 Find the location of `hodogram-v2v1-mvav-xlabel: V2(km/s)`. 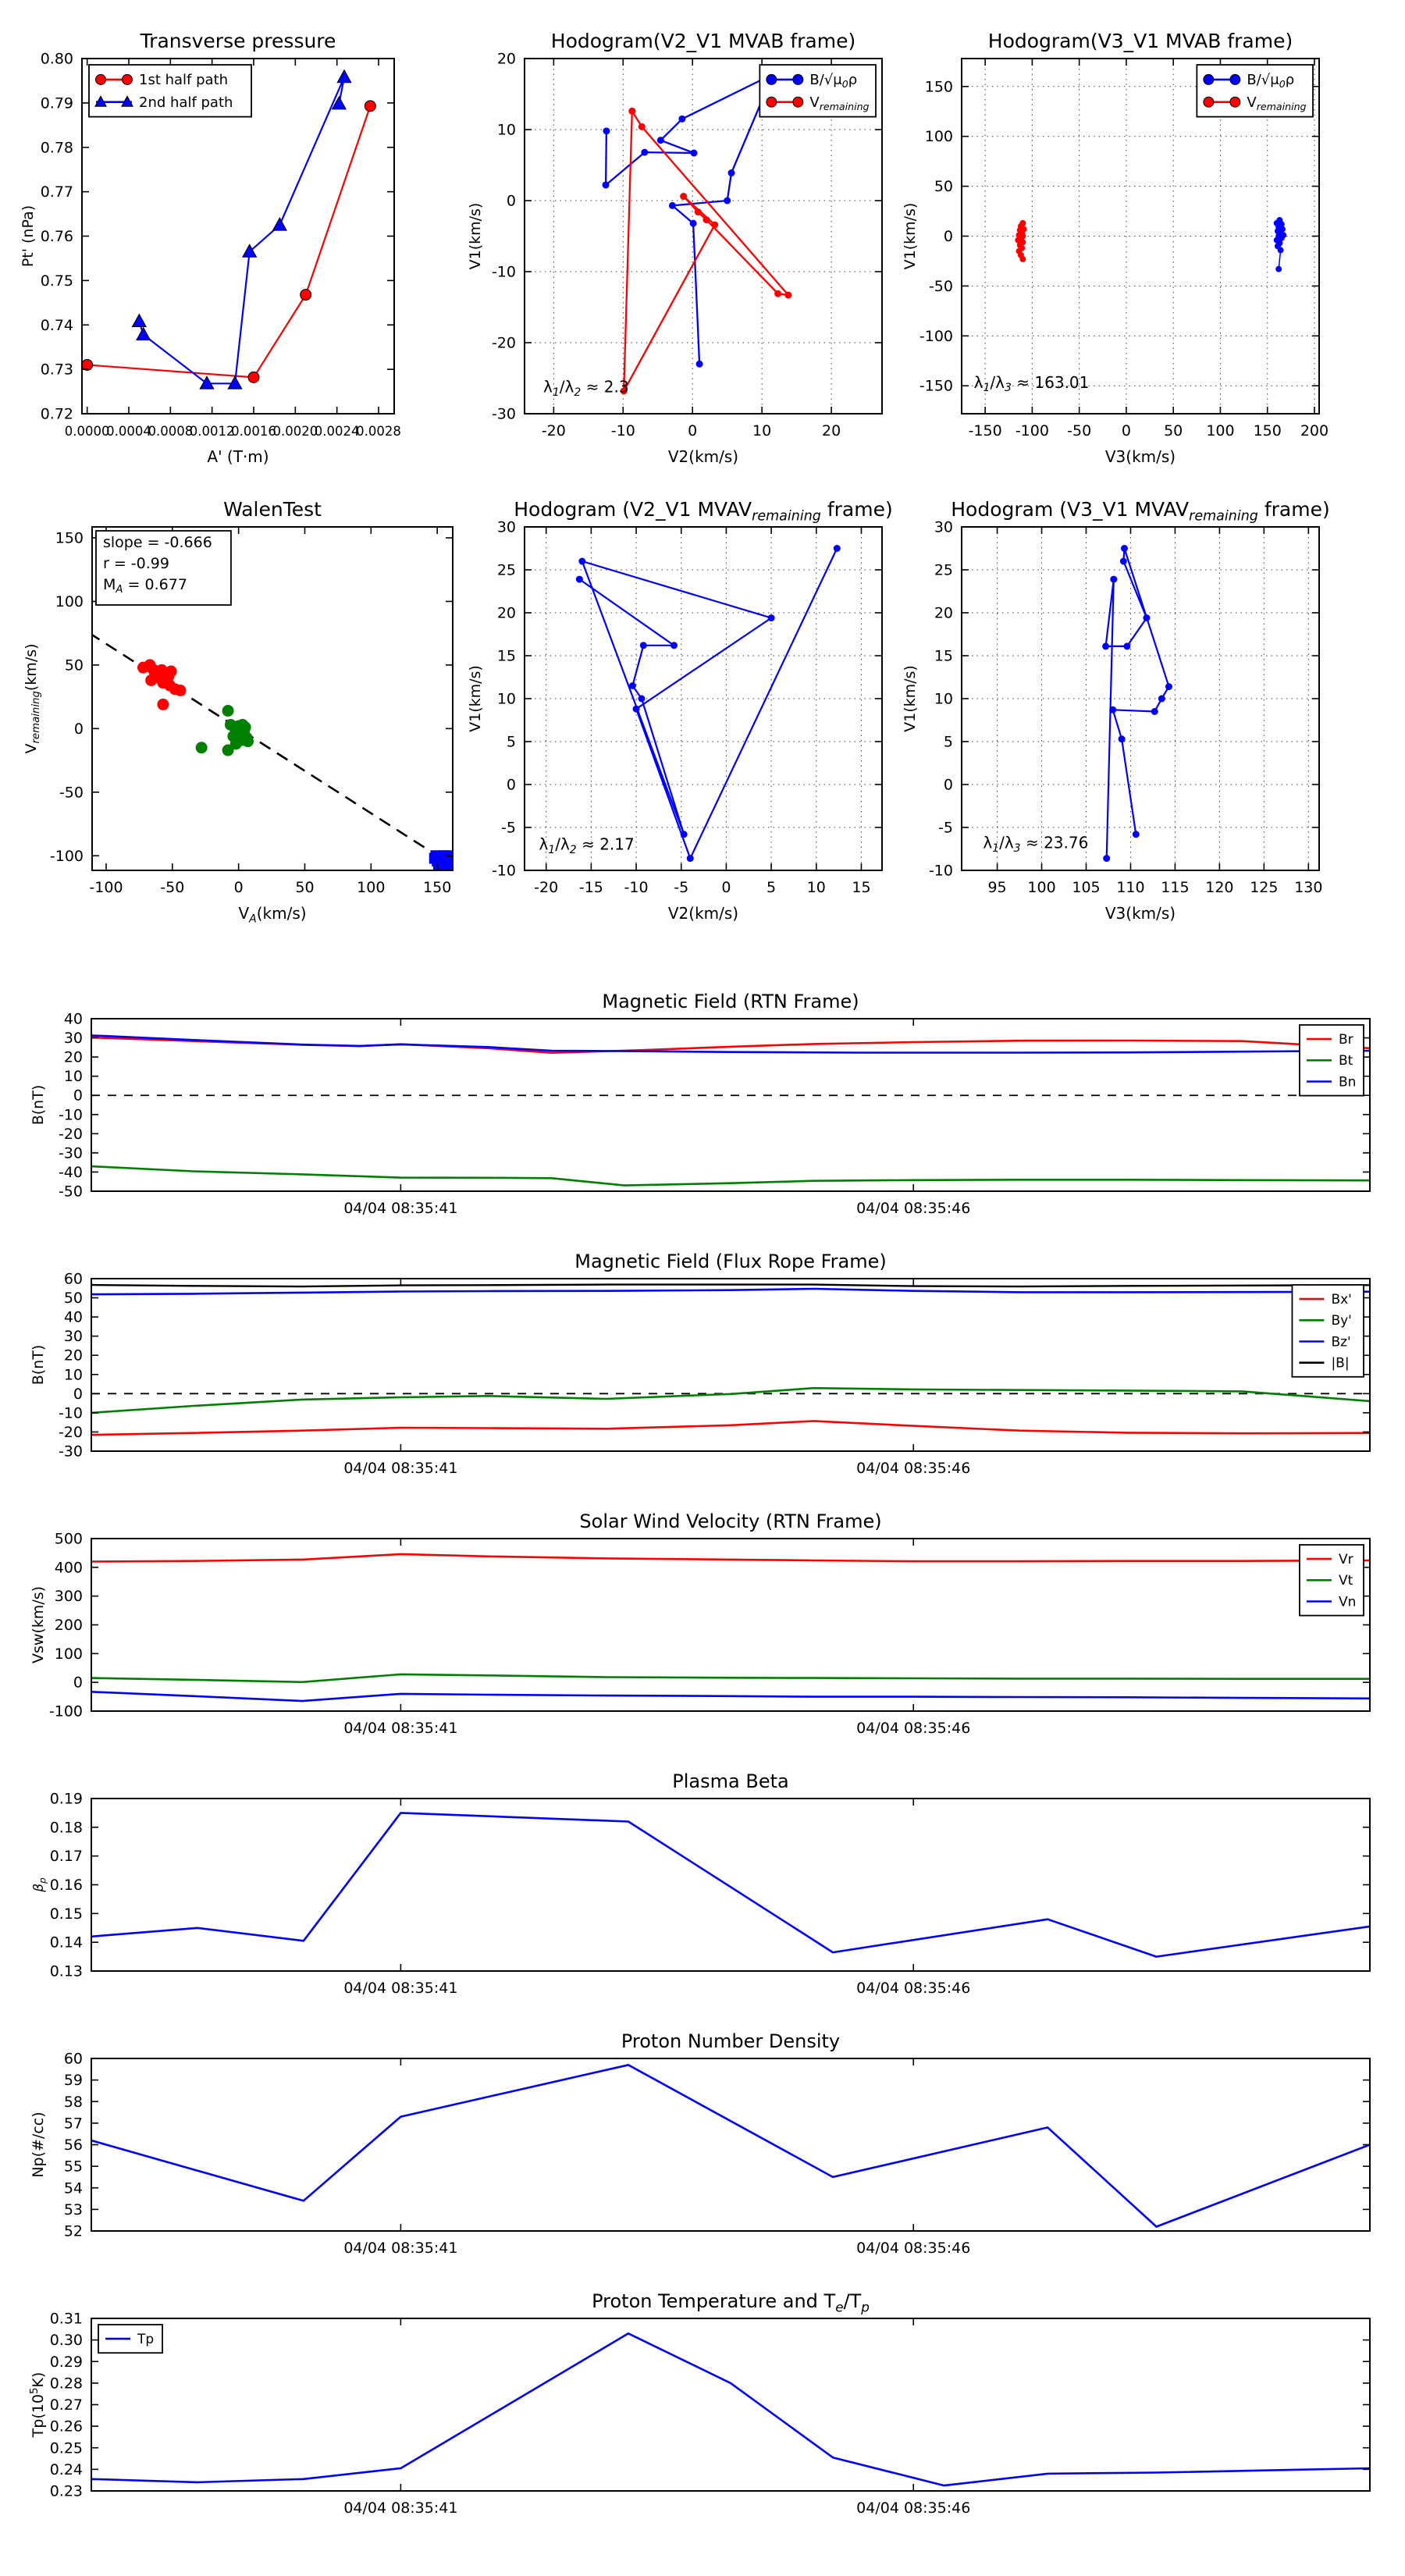

hodogram-v2v1-mvav-xlabel: V2(km/s) is located at coordinates (703, 913).